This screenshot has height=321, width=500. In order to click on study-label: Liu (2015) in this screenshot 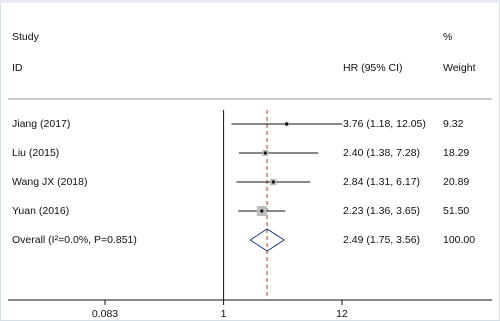, I will do `click(35, 153)`.